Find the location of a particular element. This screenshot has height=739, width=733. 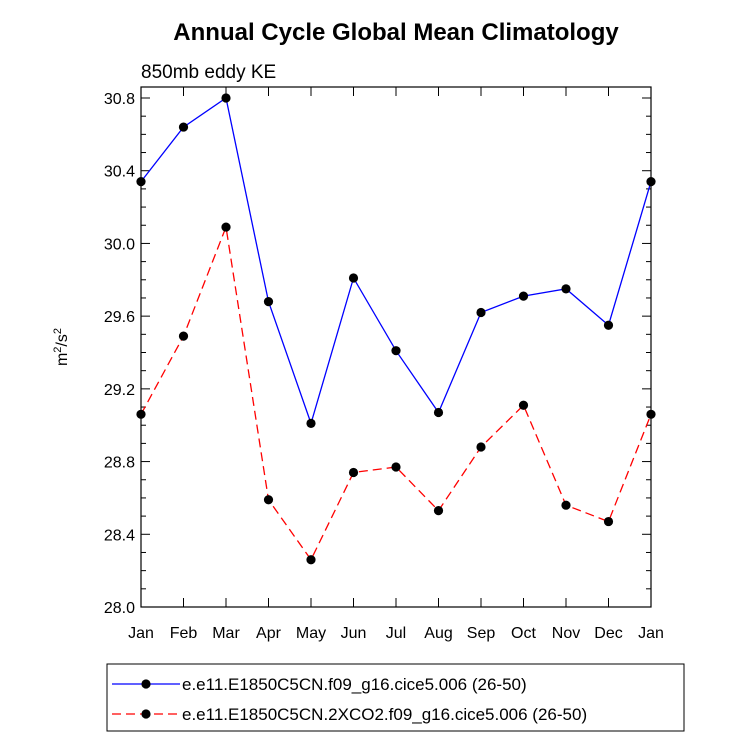

chart-subtitle: 850mb eddy KE is located at coordinates (208, 72).